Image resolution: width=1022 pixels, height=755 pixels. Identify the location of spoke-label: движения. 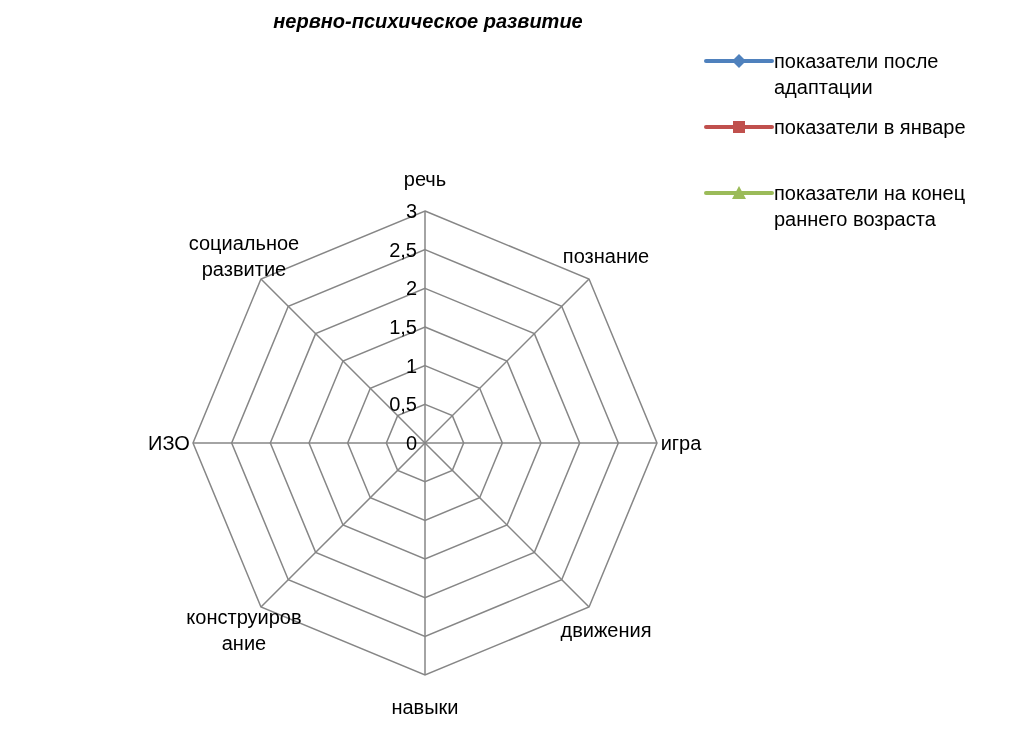
(606, 629).